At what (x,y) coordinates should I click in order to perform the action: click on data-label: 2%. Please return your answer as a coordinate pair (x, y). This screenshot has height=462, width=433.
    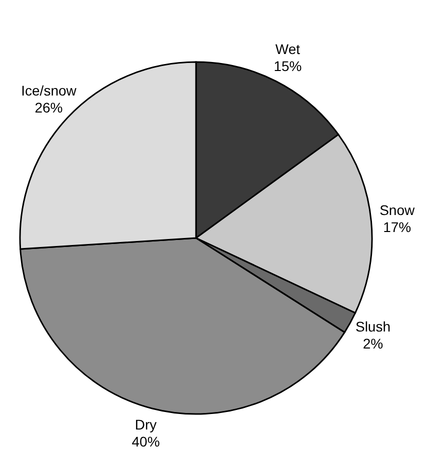
    Looking at the image, I should click on (373, 343).